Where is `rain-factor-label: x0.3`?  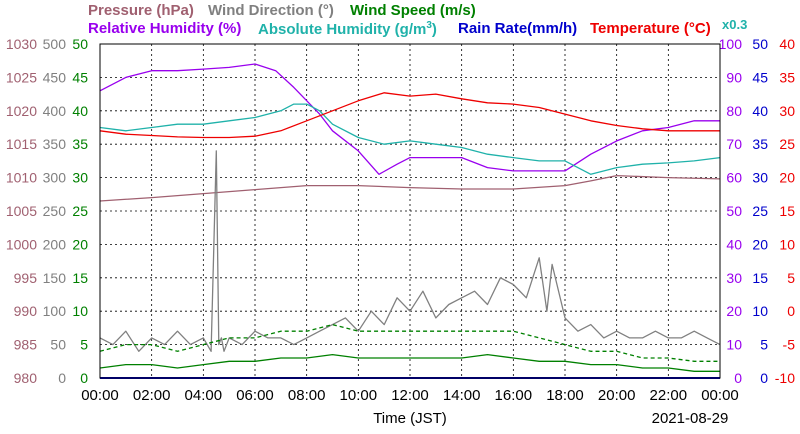 rain-factor-label: x0.3 is located at coordinates (735, 24).